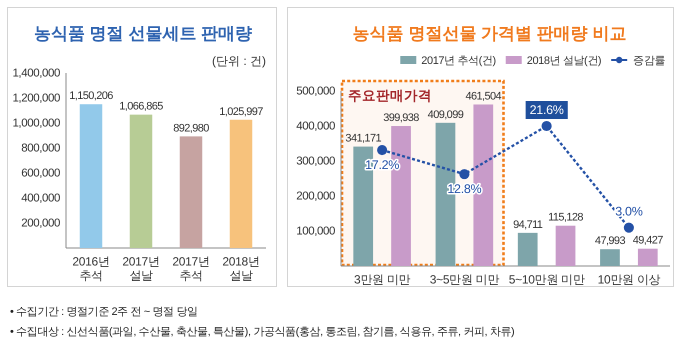 This screenshot has height=348, width=680. I want to click on data-label: 3.0%, so click(629, 211).